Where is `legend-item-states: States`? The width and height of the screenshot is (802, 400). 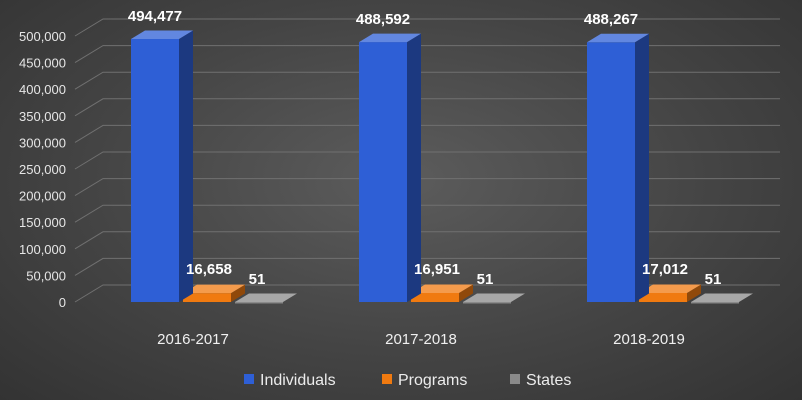
legend-item-states: States is located at coordinates (540, 380).